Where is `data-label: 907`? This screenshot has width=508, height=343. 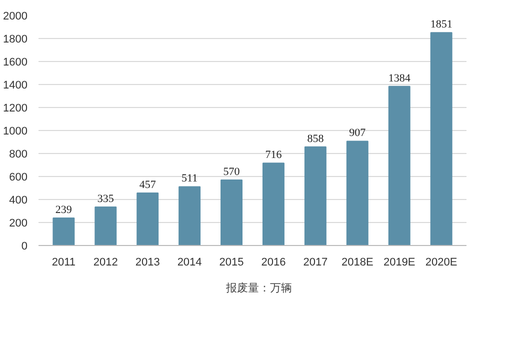
data-label: 907 is located at coordinates (357, 133).